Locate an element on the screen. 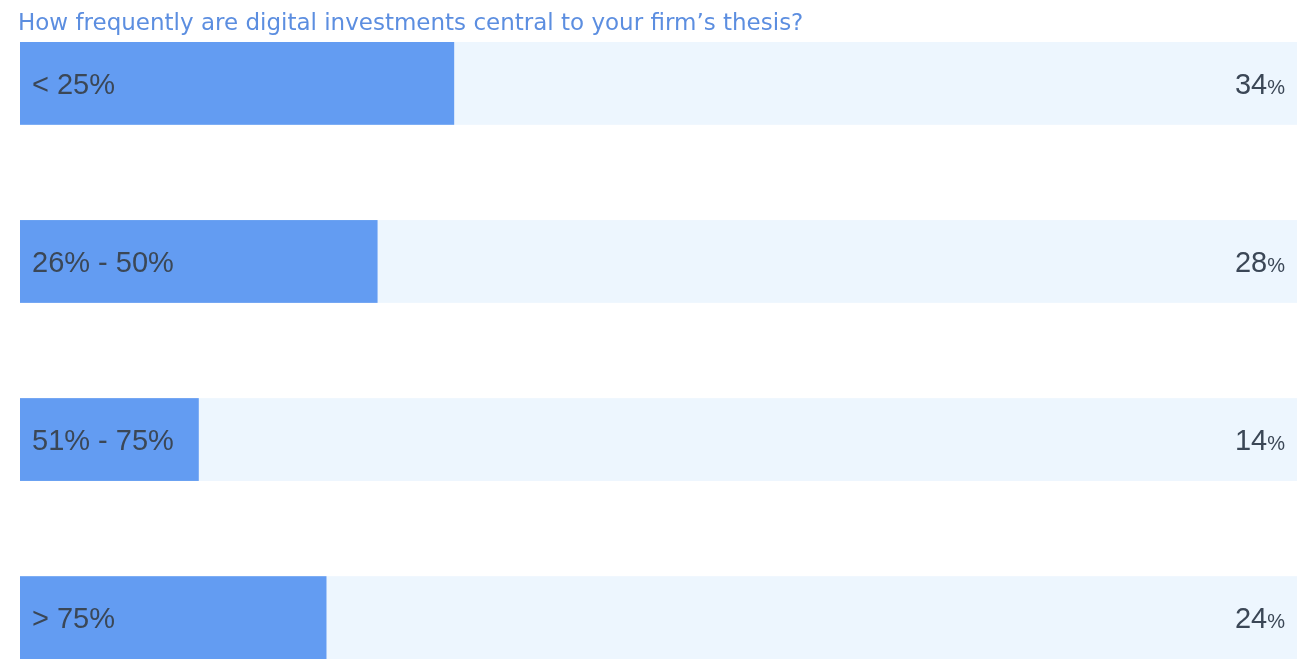 The image size is (1304, 664). data-label: 28% is located at coordinates (1260, 261).